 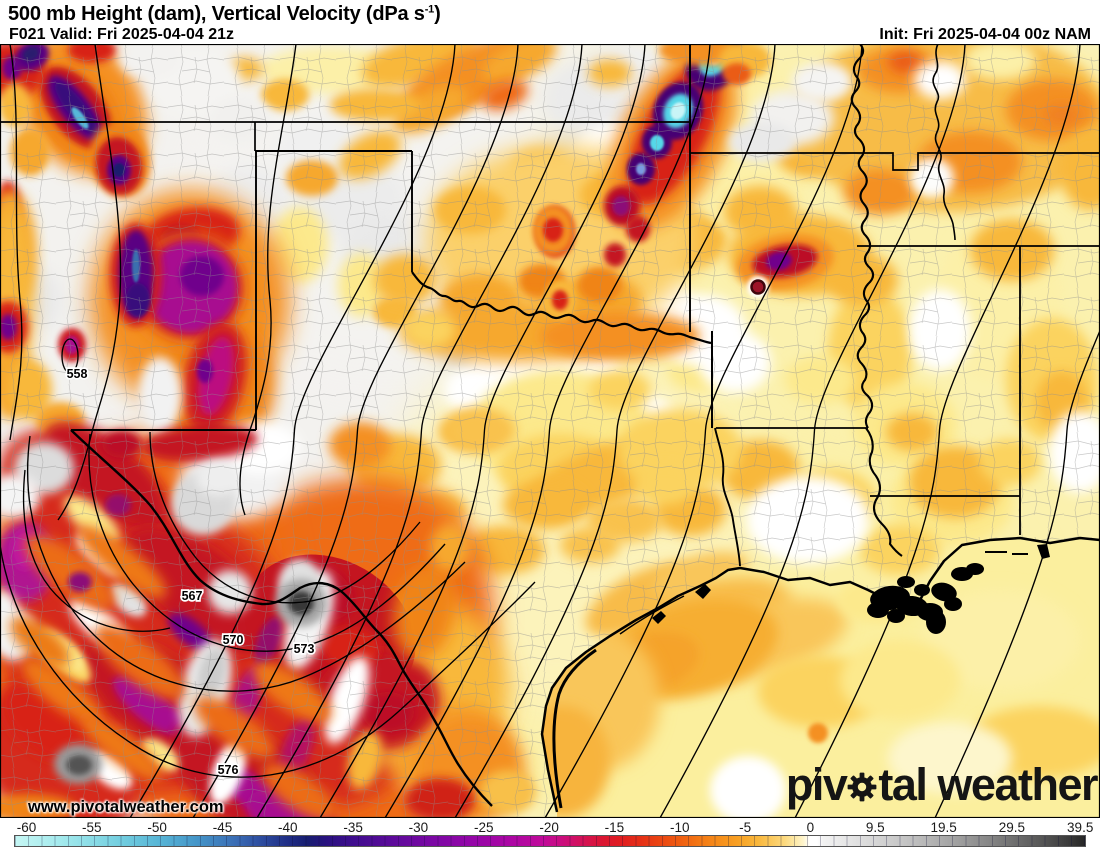 What do you see at coordinates (304, 649) in the screenshot?
I see `svg-text: 573` at bounding box center [304, 649].